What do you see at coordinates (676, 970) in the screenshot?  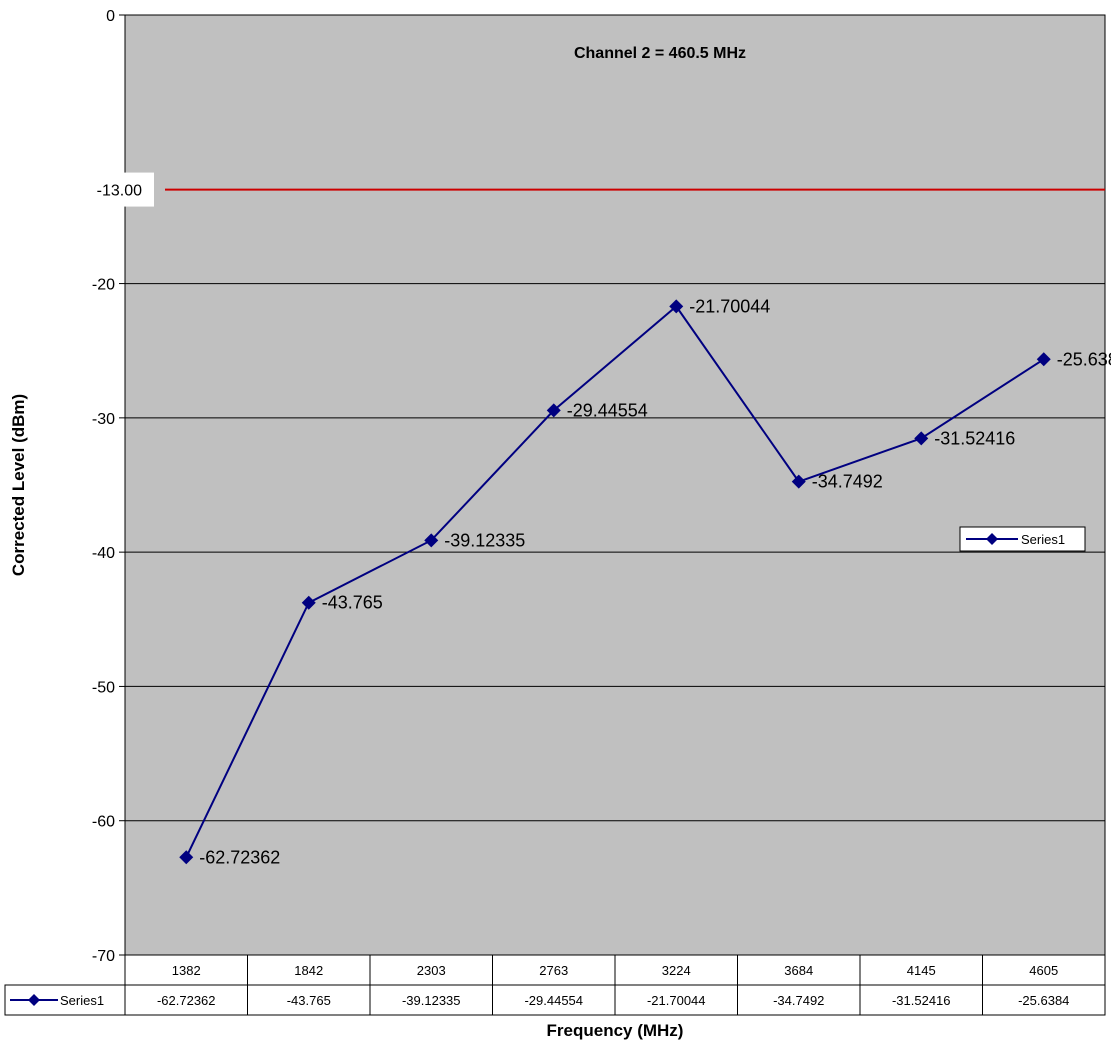 I see `x-tick-label: 3224` at bounding box center [676, 970].